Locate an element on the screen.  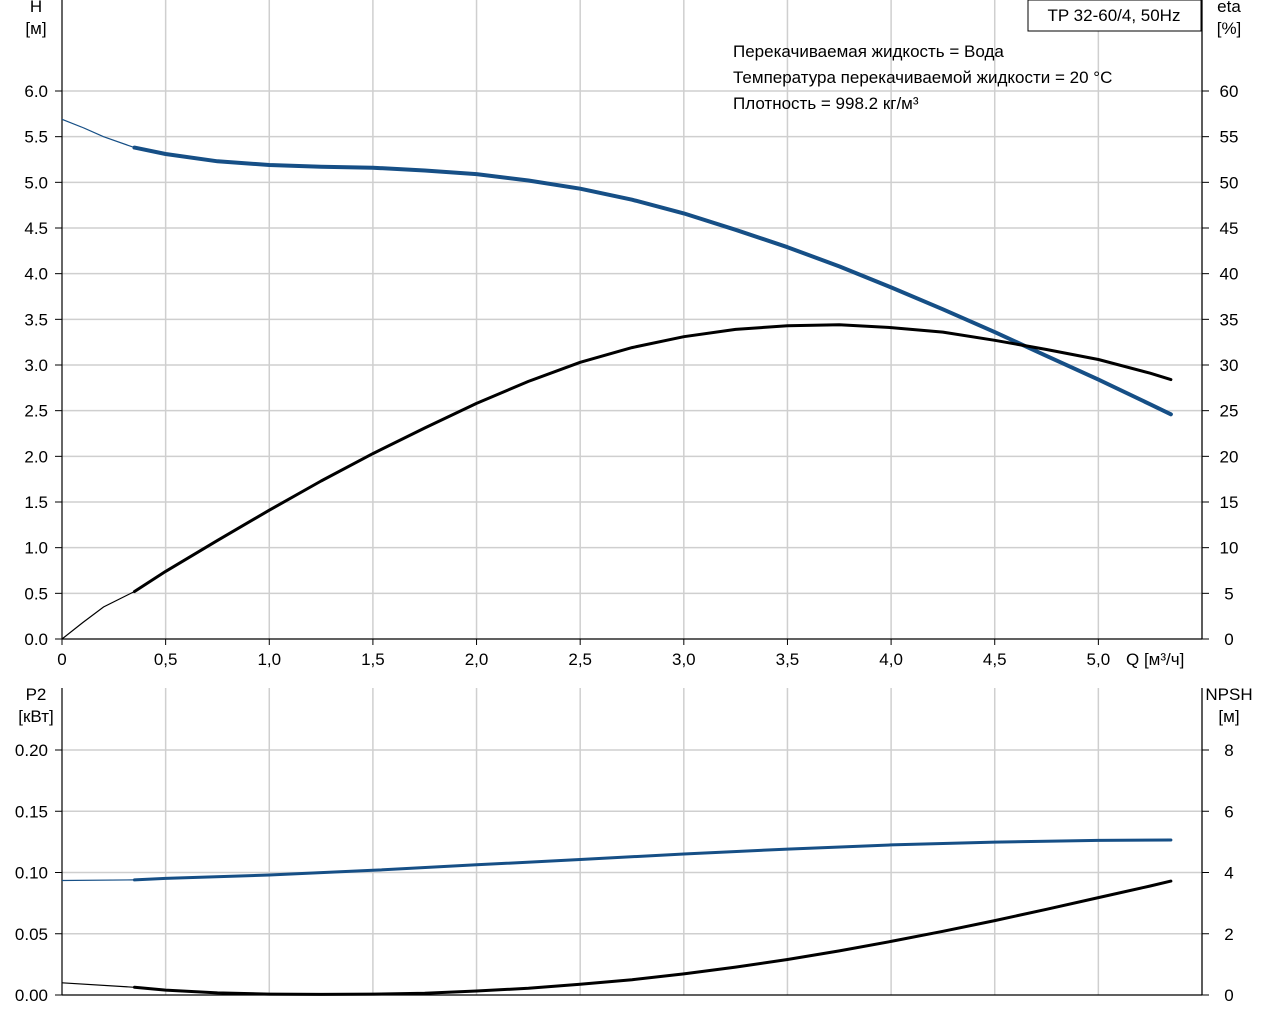
x-tick-label: 1,0 is located at coordinates (269, 659).